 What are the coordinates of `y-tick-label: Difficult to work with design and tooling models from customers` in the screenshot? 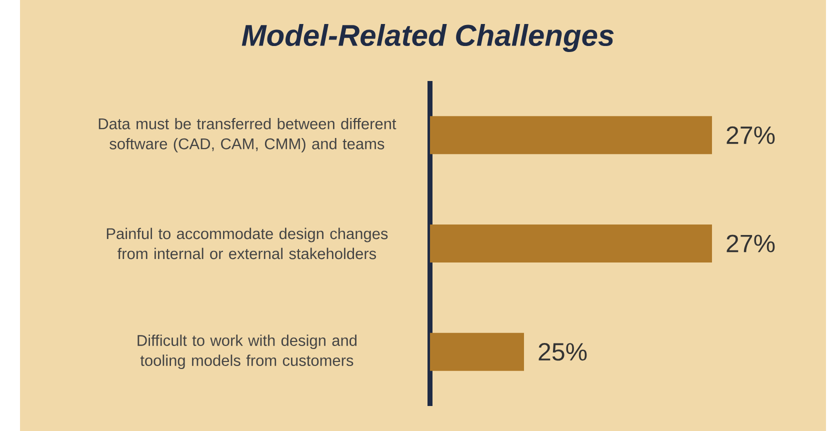 It's located at (247, 352).